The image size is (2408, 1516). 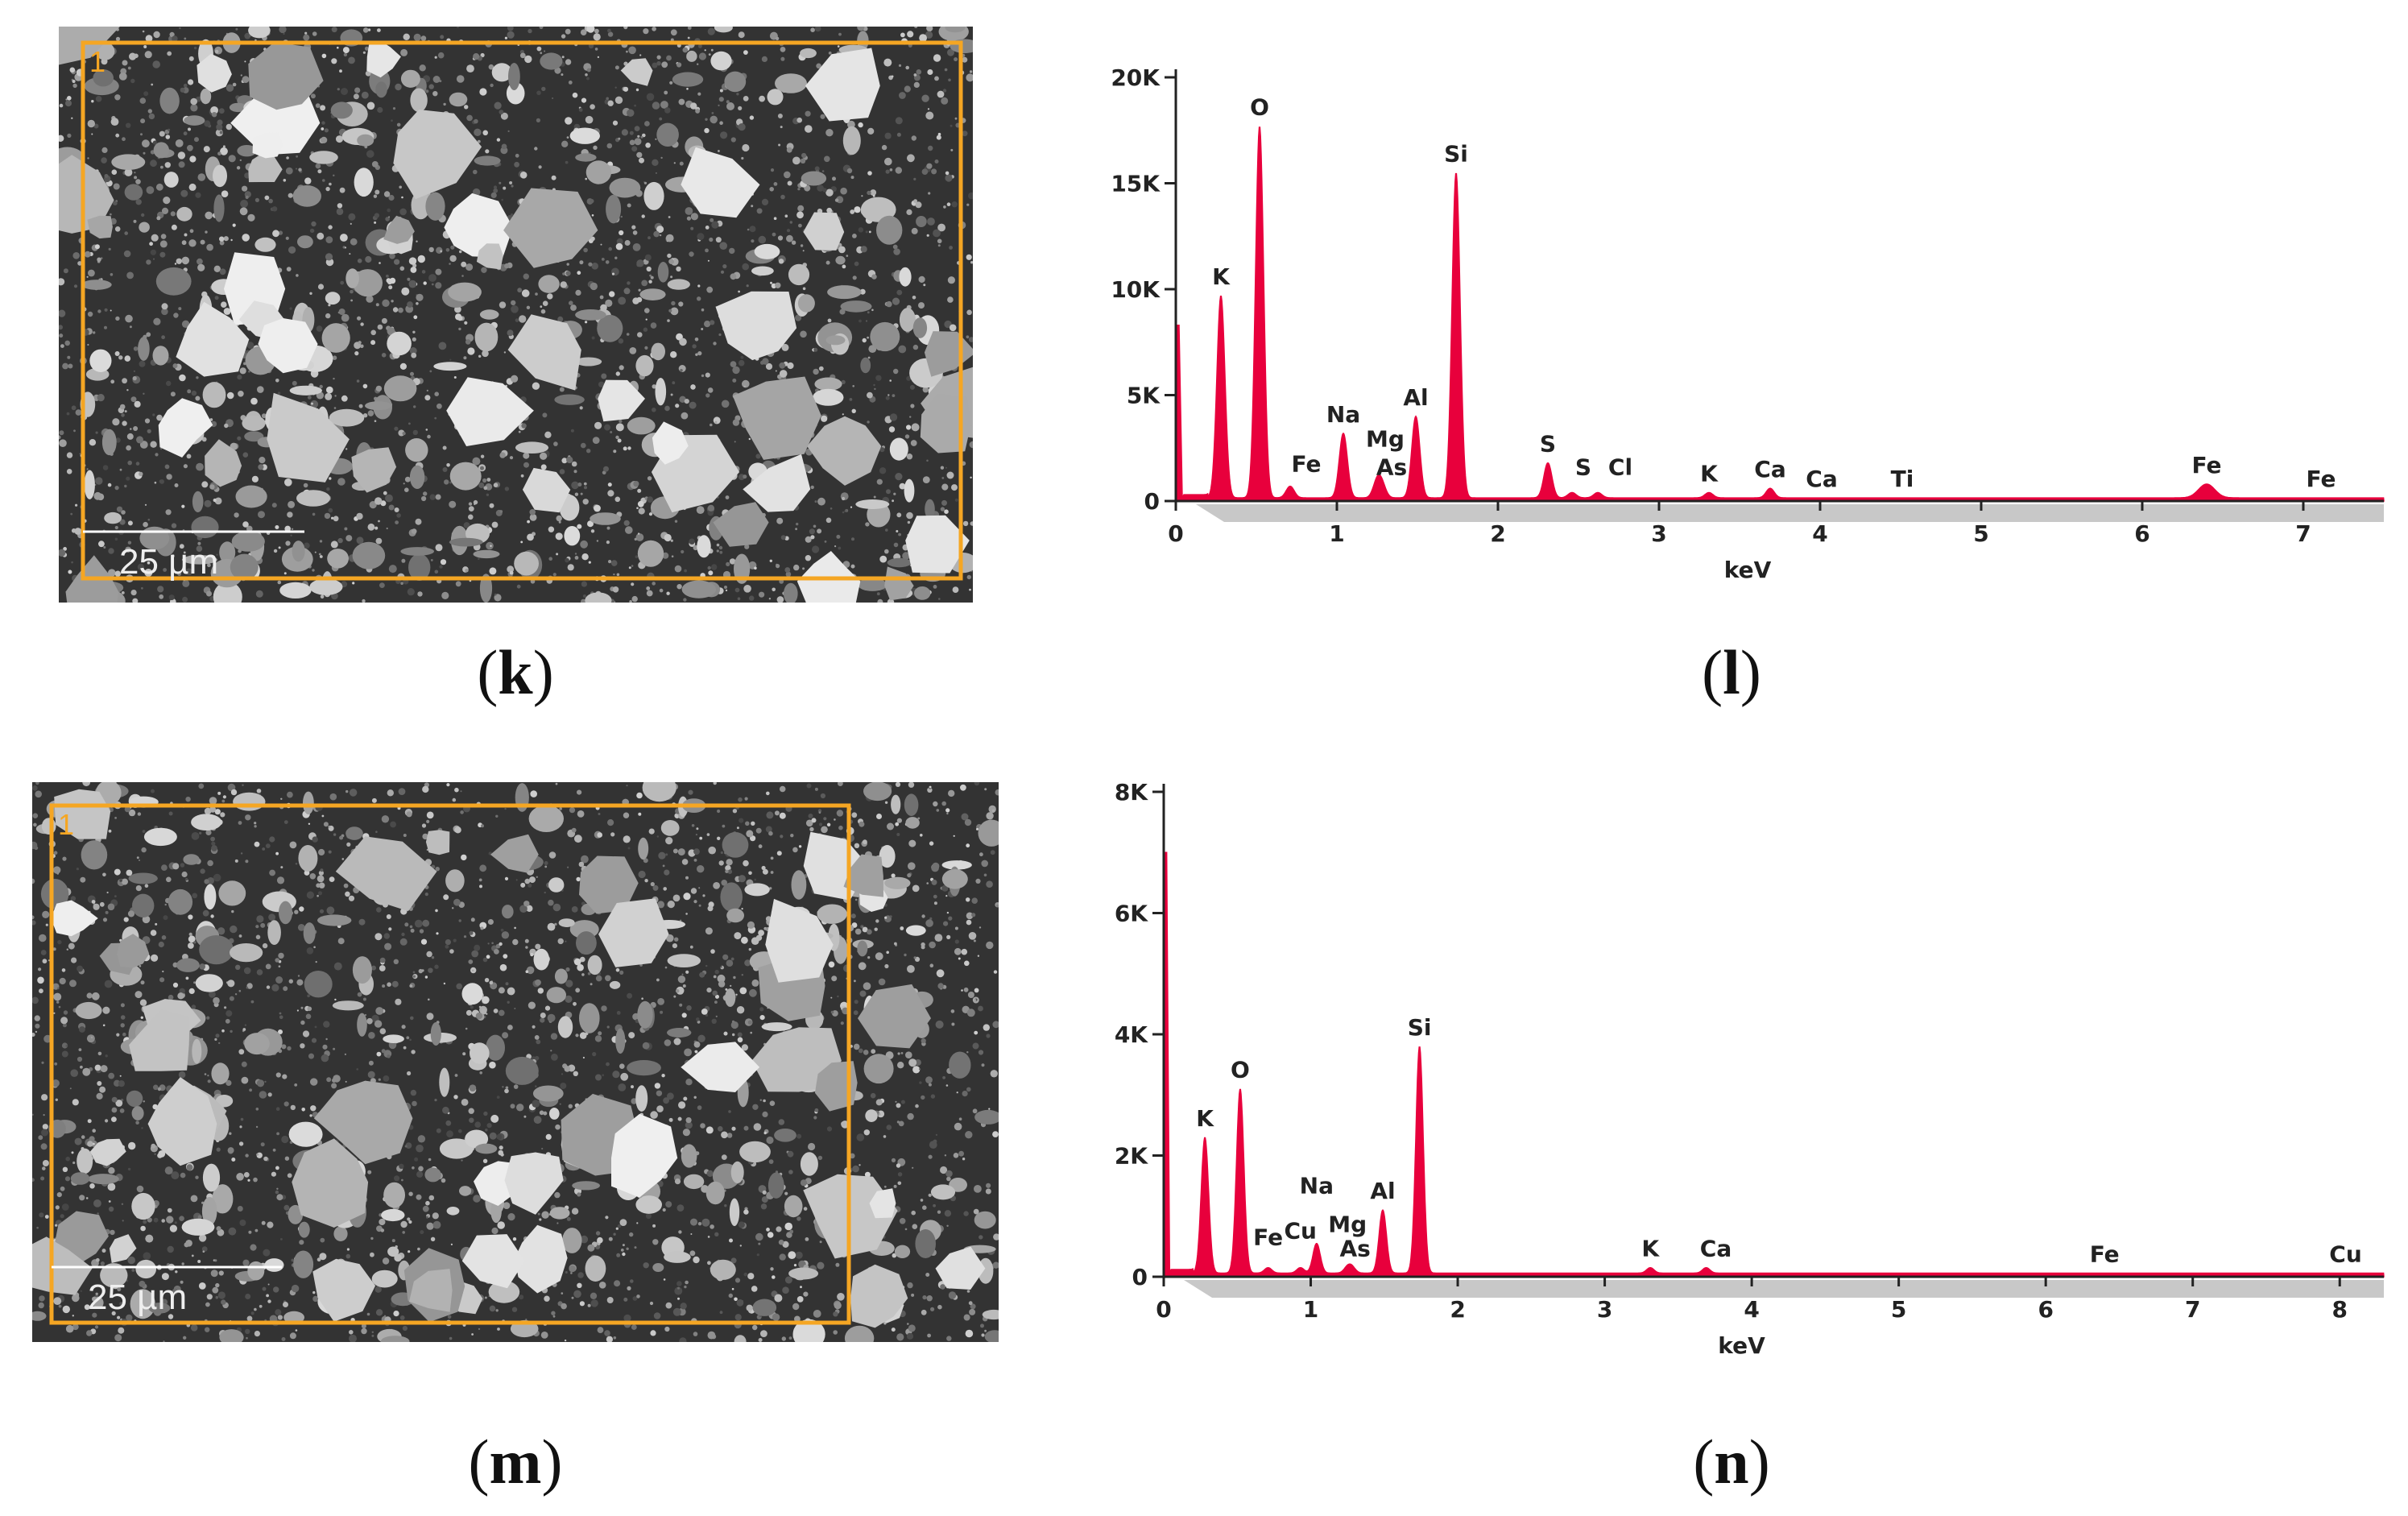 What do you see at coordinates (2339, 1309) in the screenshot?
I see `x-tick-label: 8` at bounding box center [2339, 1309].